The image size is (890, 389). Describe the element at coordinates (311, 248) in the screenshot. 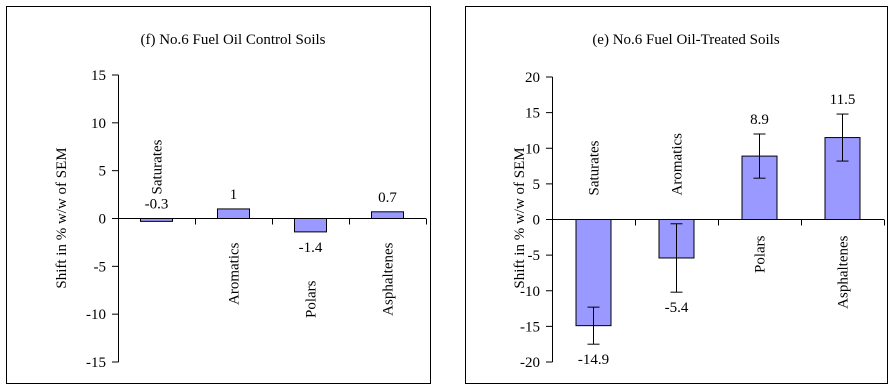

I see `data-label: -1.4` at that location.